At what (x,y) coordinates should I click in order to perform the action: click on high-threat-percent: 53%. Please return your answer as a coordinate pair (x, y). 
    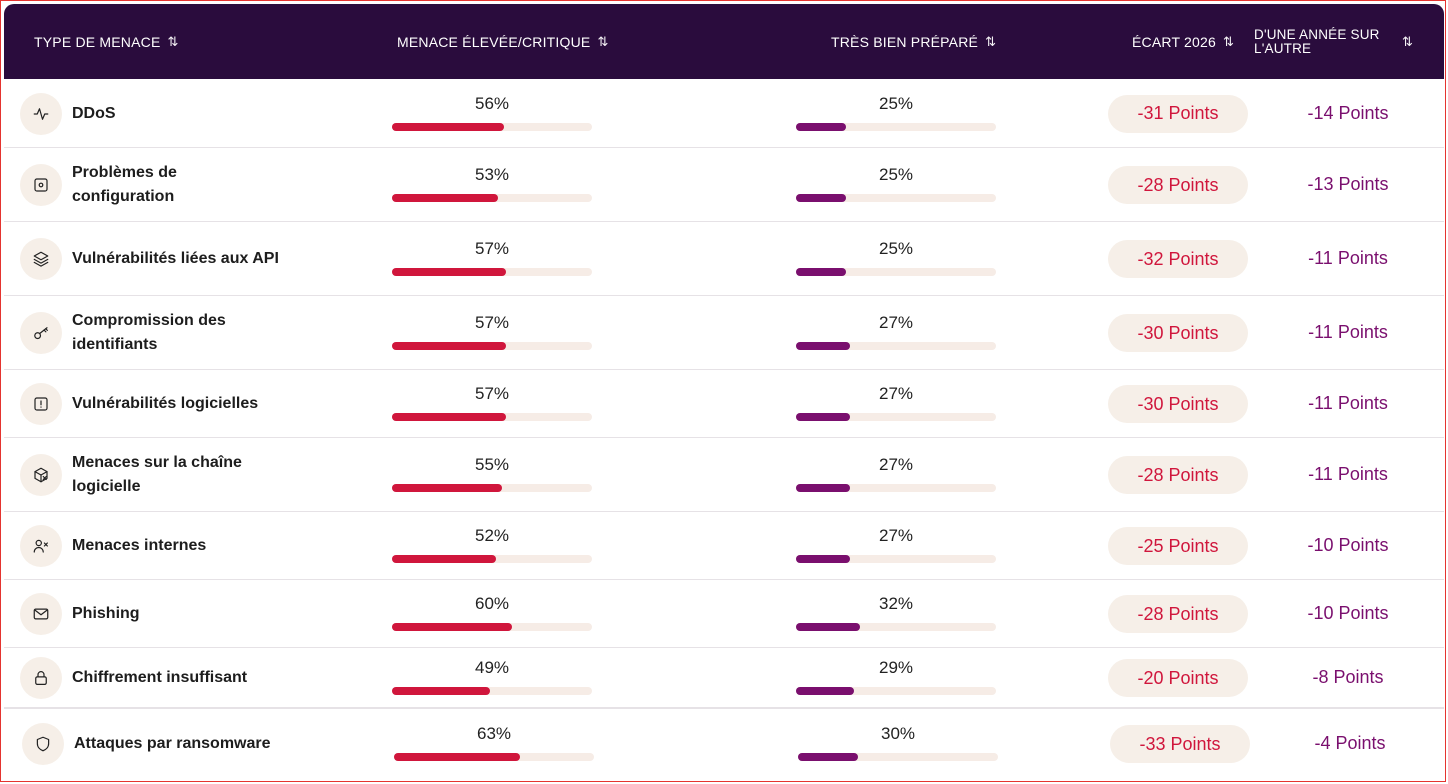
    Looking at the image, I should click on (492, 174).